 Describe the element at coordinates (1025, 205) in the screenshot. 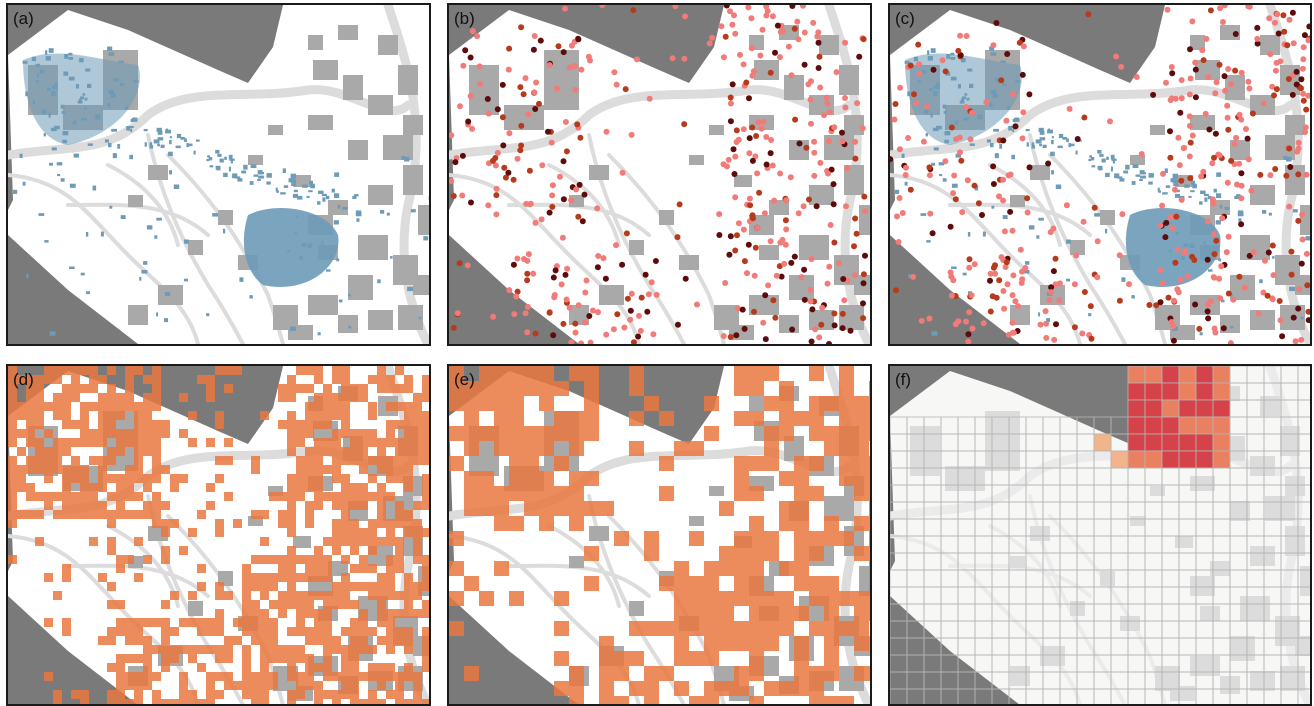

I see `road` at that location.